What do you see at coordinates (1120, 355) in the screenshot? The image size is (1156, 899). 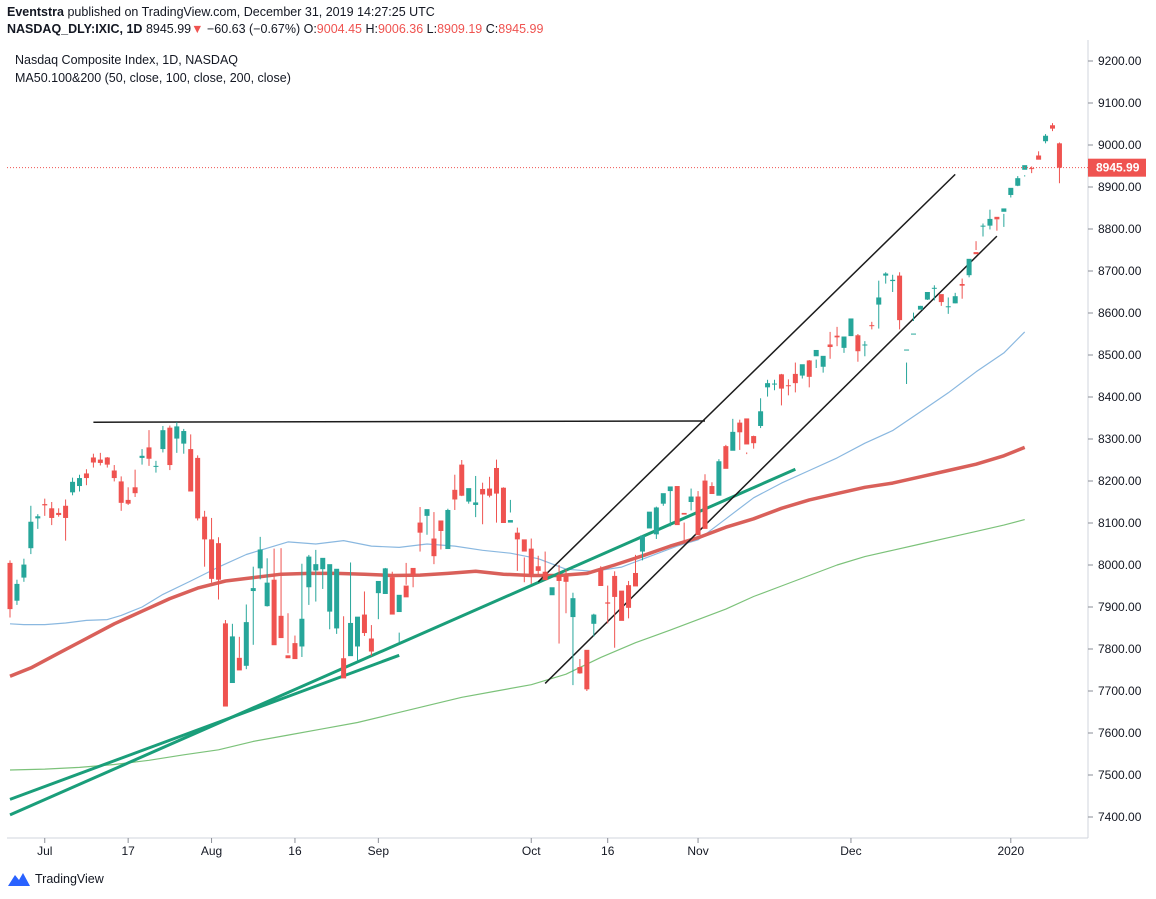 I see `y-tick-label: 8500.00` at bounding box center [1120, 355].